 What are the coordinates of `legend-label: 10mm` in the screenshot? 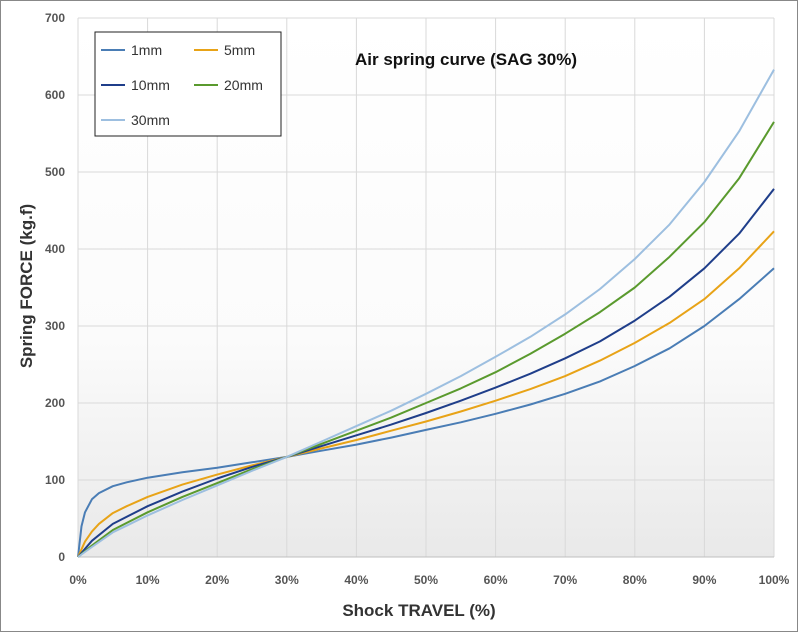 It's located at (150, 85).